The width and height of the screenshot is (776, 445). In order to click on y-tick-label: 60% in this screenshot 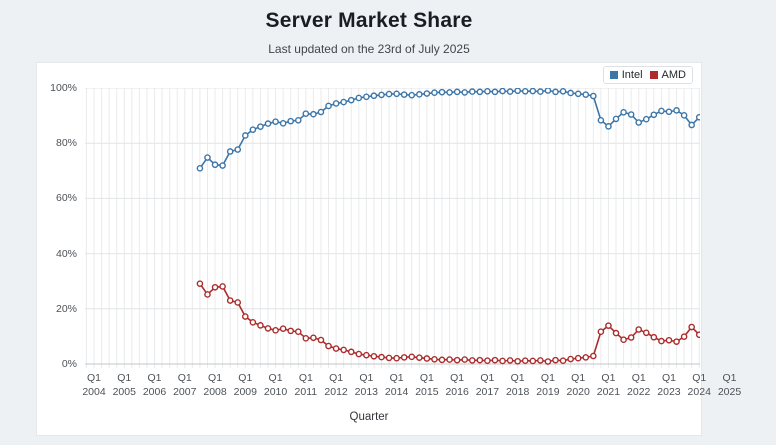, I will do `click(66, 198)`.